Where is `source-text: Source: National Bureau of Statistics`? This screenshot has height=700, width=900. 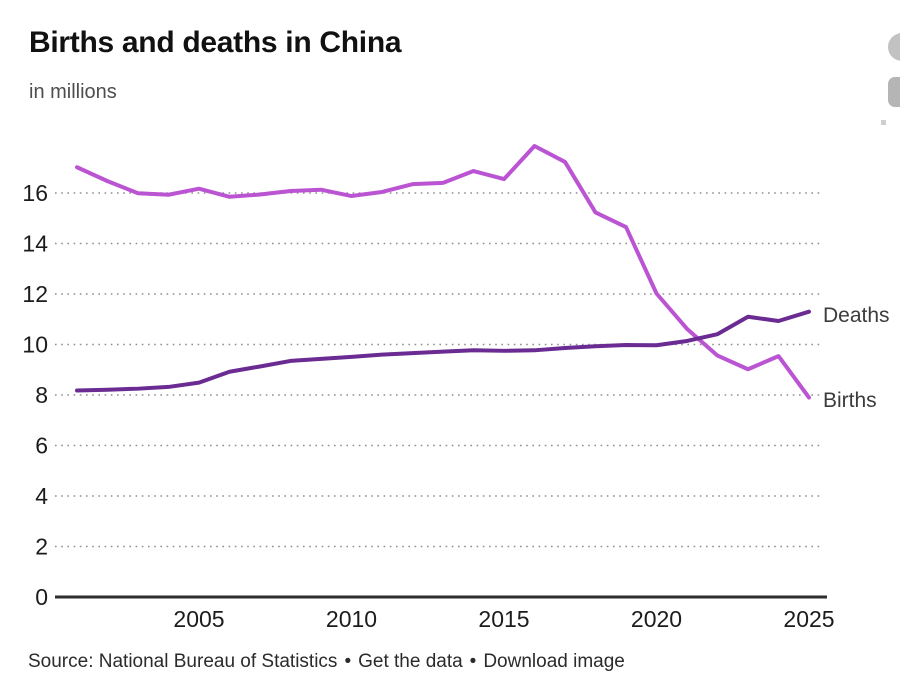 source-text: Source: National Bureau of Statistics is located at coordinates (183, 661).